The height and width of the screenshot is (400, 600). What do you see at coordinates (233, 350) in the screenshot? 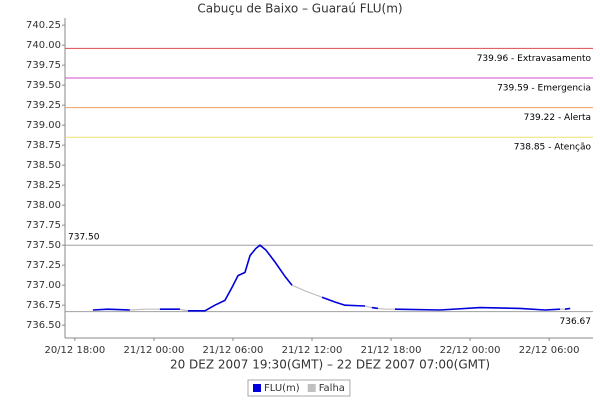
I see `x-tick-label: 21/12 06:00` at bounding box center [233, 350].